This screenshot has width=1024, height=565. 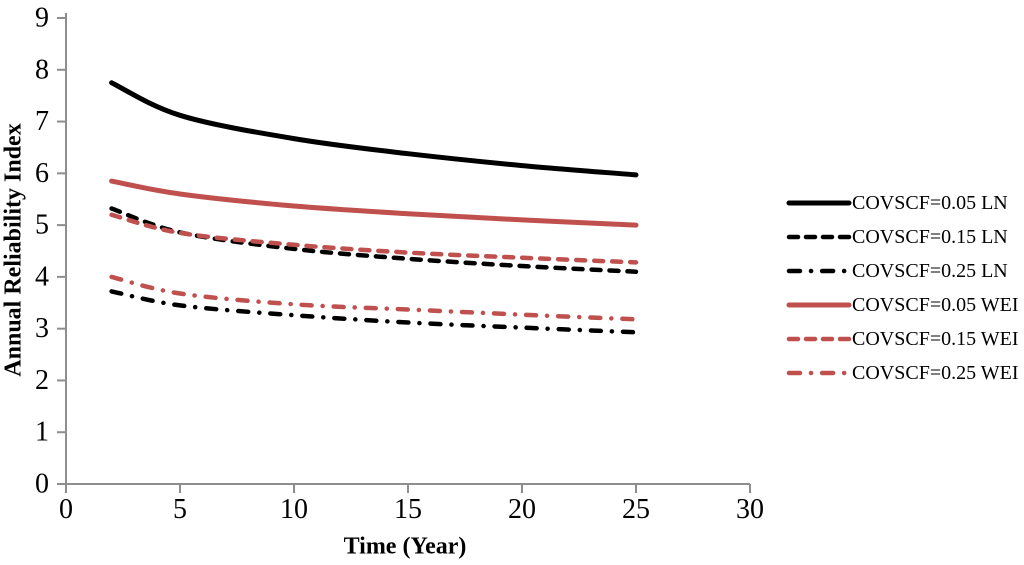 What do you see at coordinates (408, 509) in the screenshot?
I see `x-tick-label: 15` at bounding box center [408, 509].